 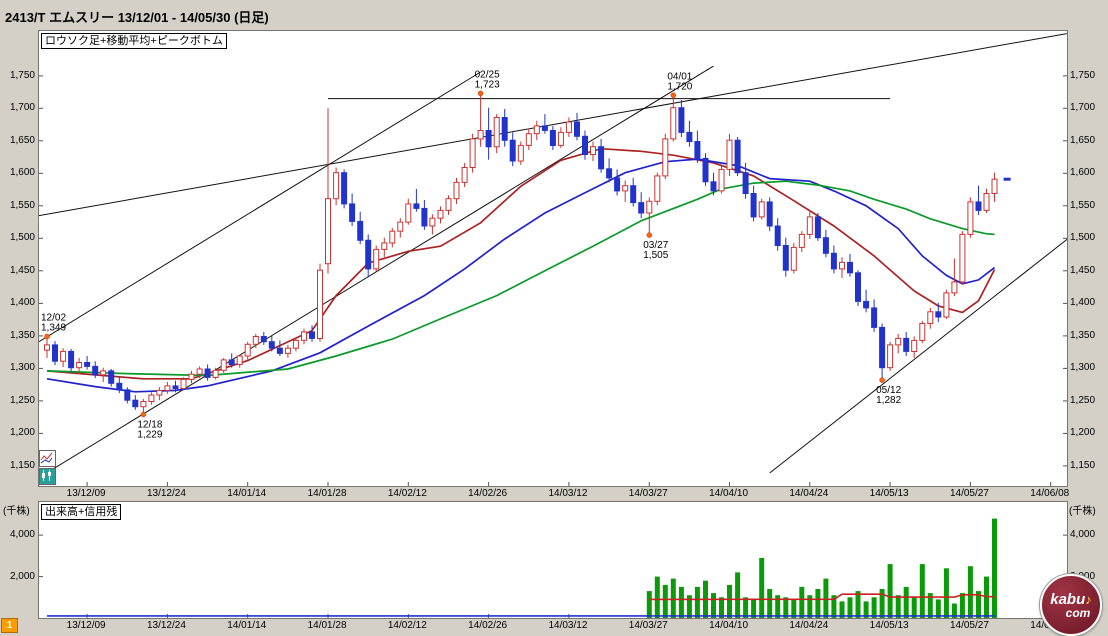 I want to click on volume-unit-label-right: (千株), so click(x=1082, y=511).